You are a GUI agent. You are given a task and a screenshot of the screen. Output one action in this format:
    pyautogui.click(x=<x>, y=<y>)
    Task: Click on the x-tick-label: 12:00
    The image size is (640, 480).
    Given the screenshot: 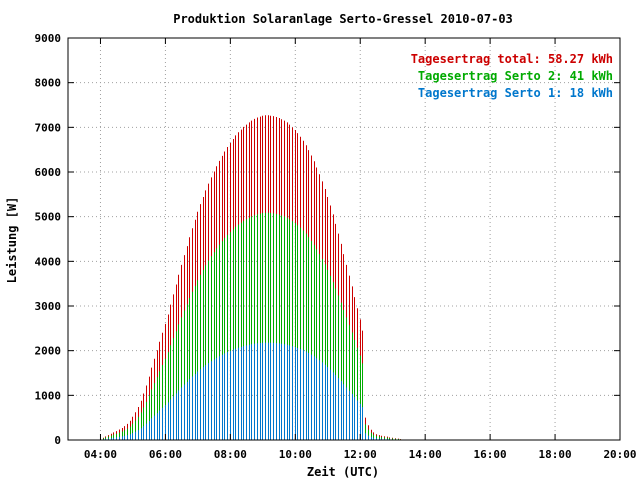 What is the action you would take?
    pyautogui.click(x=360, y=454)
    